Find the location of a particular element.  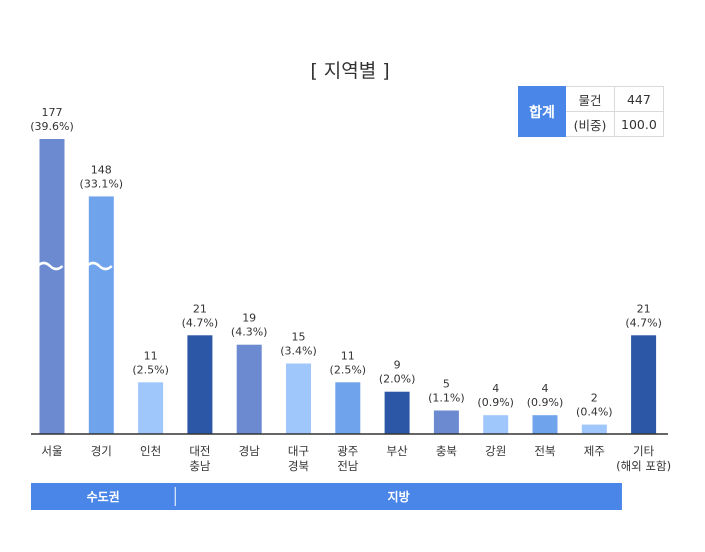

group-label-1: 지방 is located at coordinates (399, 496).